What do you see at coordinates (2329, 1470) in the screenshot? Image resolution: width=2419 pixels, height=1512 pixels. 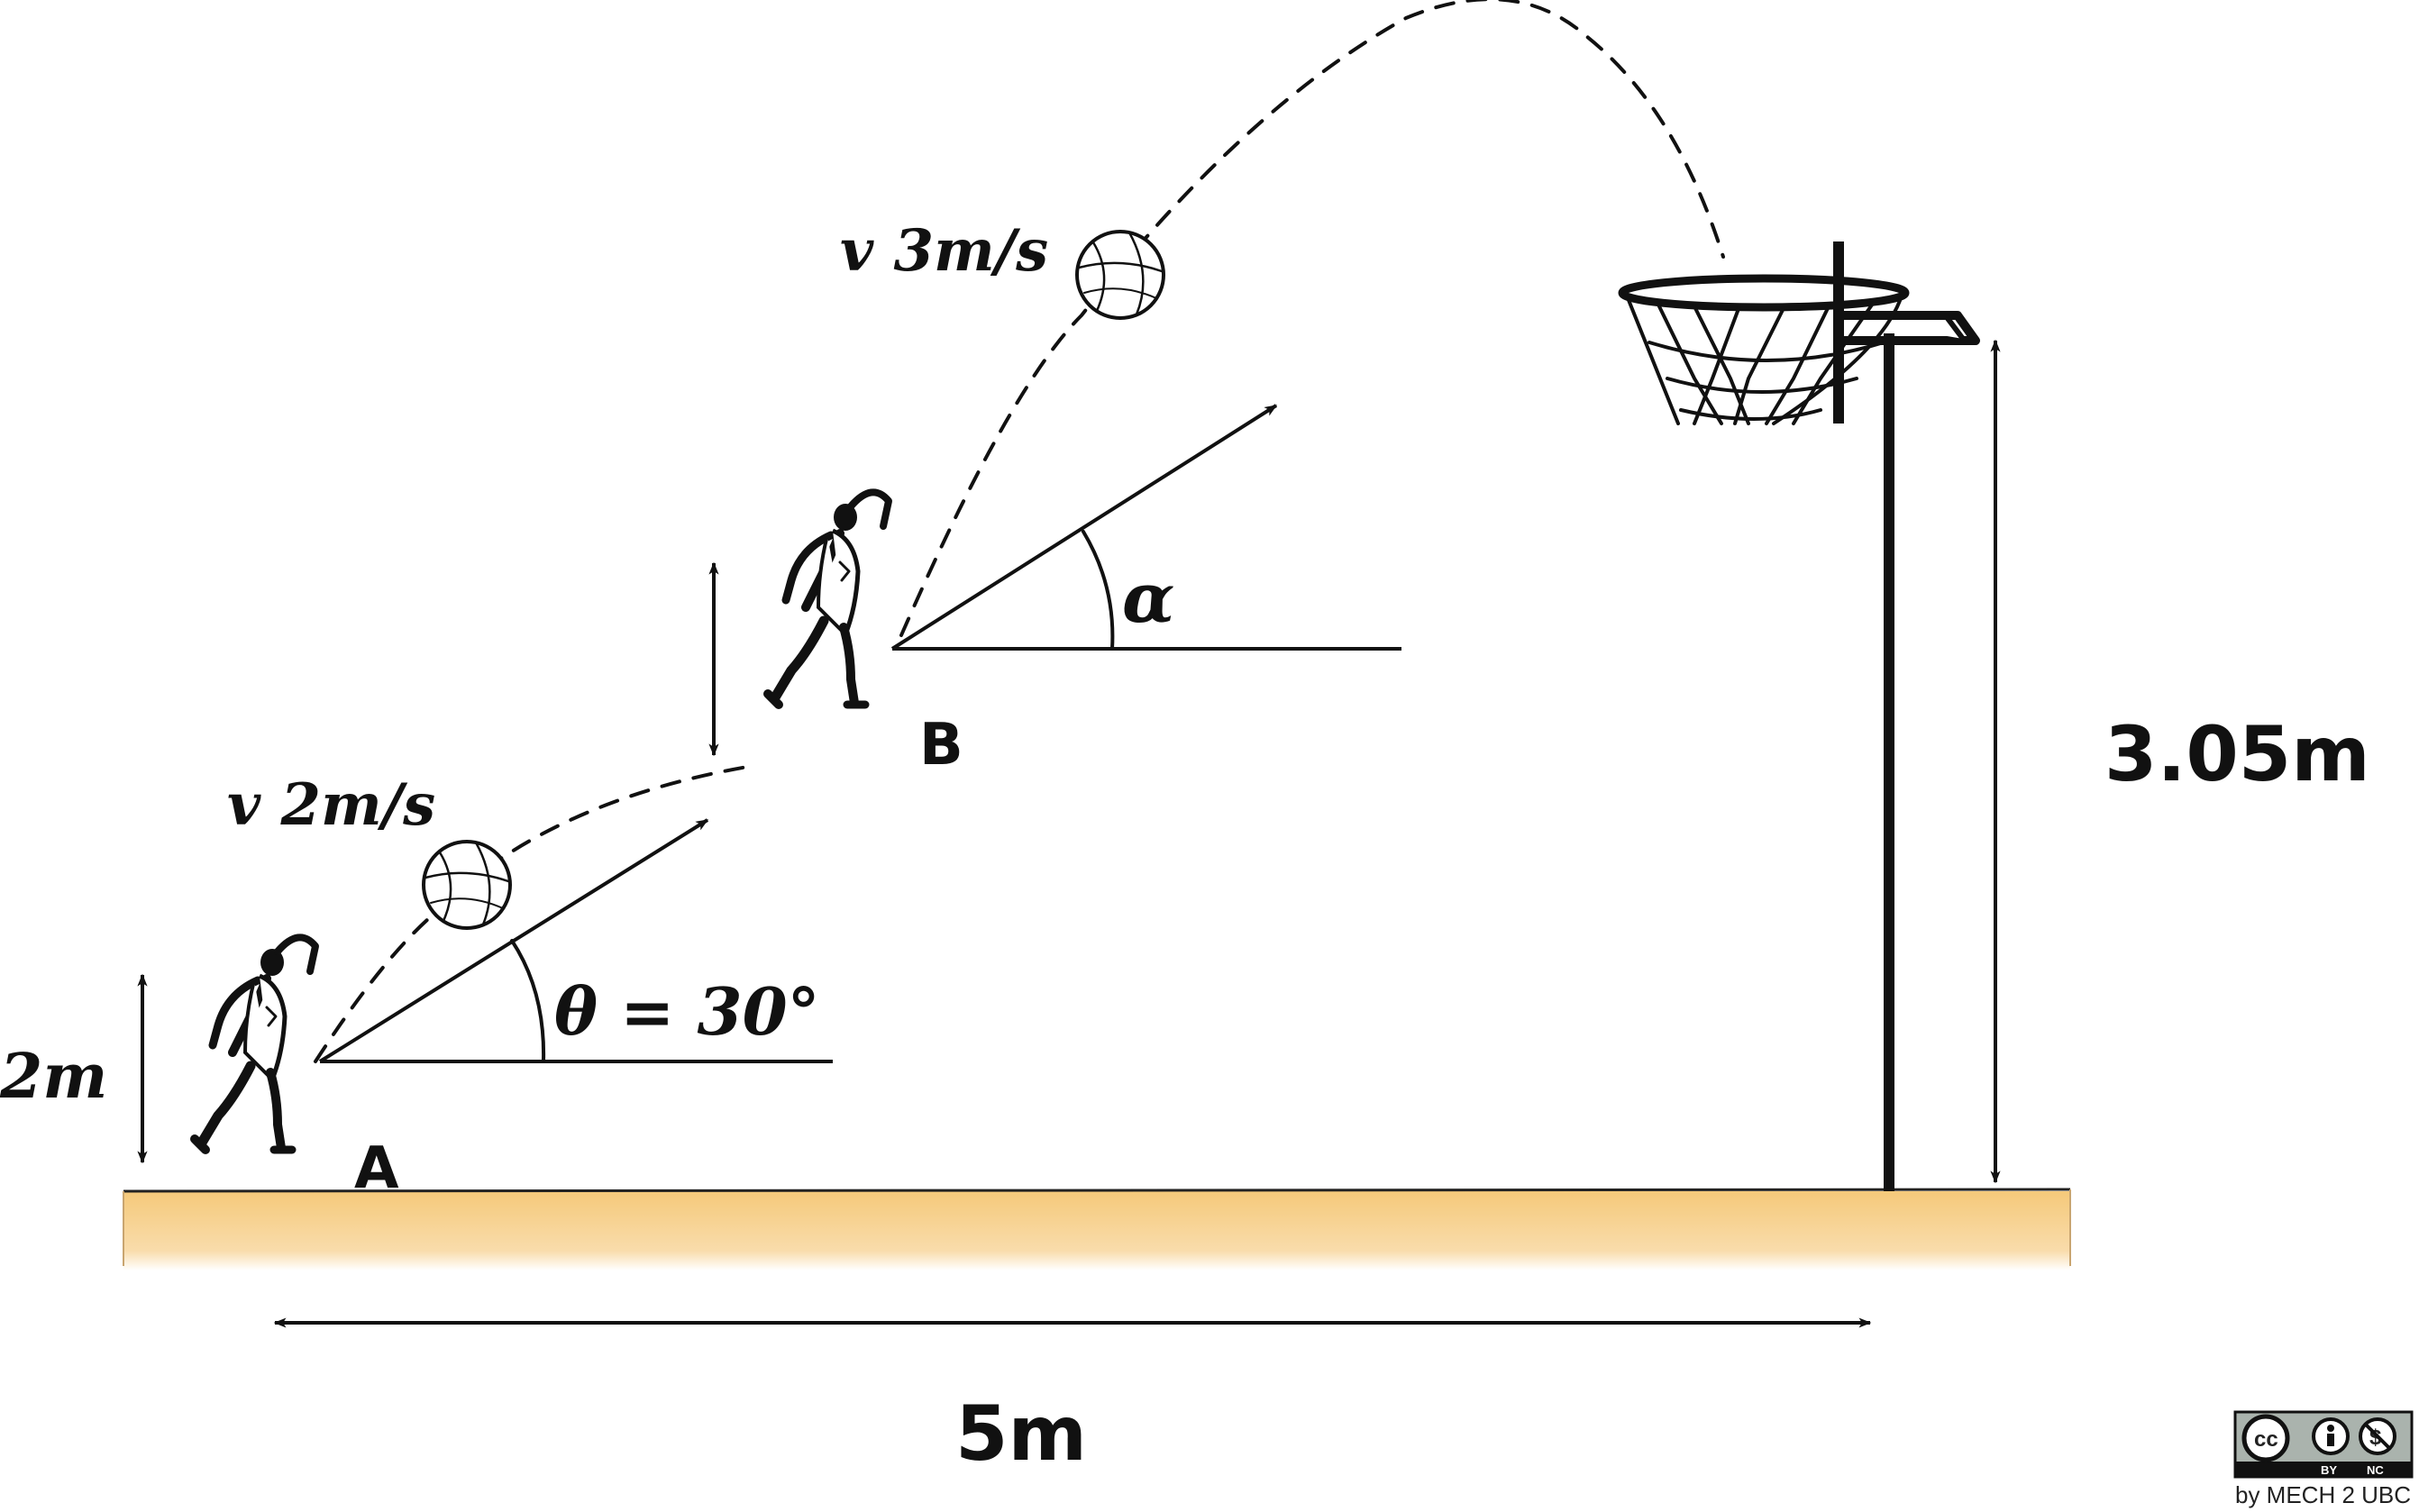 I see `svg-text: BY` at bounding box center [2329, 1470].